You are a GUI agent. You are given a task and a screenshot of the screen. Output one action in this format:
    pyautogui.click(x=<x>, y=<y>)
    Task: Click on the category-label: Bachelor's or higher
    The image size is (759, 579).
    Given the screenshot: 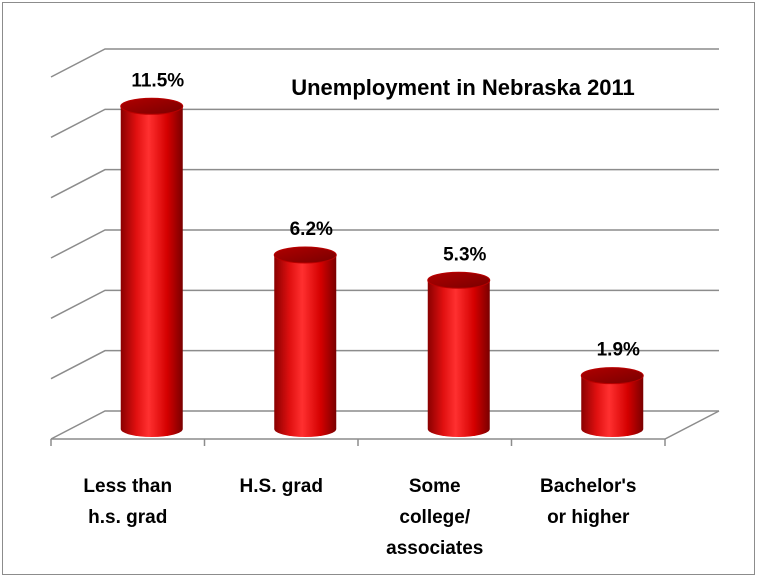 What is the action you would take?
    pyautogui.click(x=588, y=502)
    